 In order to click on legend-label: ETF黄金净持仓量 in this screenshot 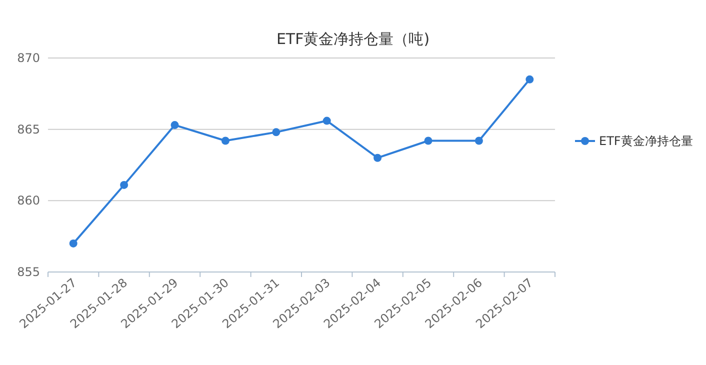, I will do `click(646, 141)`.